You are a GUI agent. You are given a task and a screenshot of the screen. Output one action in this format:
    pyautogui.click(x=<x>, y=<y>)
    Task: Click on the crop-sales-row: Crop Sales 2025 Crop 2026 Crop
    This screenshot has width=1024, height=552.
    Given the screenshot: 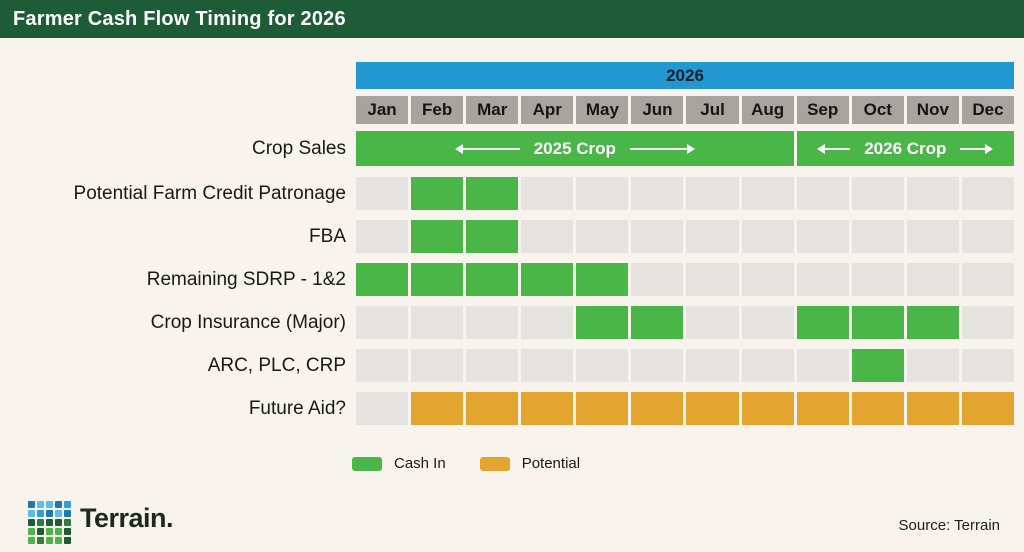 What is the action you would take?
    pyautogui.click(x=512, y=148)
    